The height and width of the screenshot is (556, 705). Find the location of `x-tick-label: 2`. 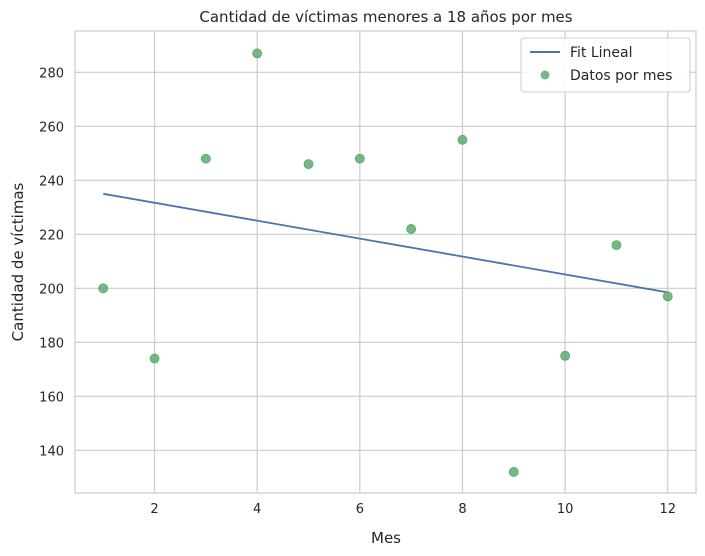

x-tick-label: 2 is located at coordinates (154, 509).